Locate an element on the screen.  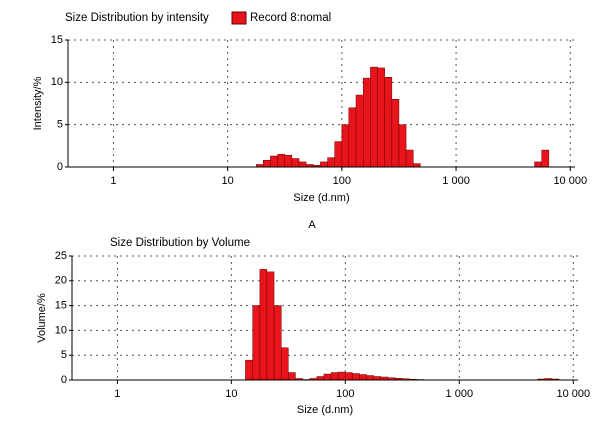
y-tick-label: 20 is located at coordinates (61, 281).